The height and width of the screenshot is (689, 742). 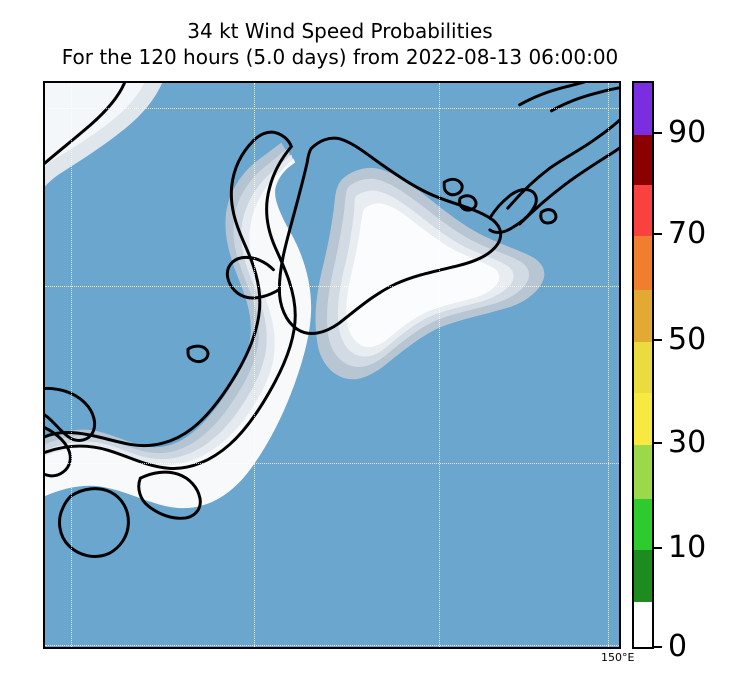 I want to click on colorbar-tick-label: 50, so click(x=687, y=339).